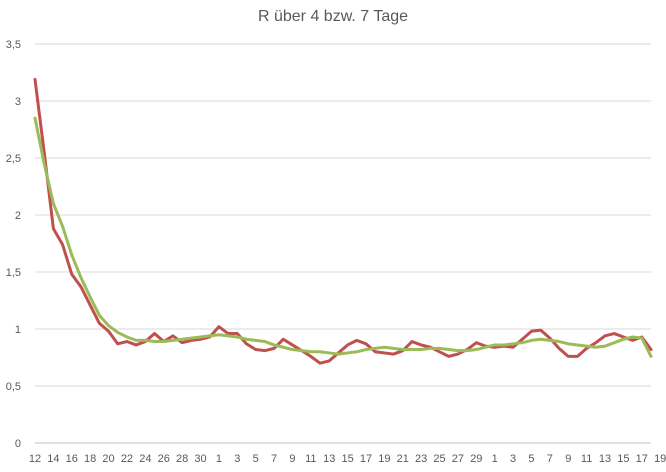 Image resolution: width=666 pixels, height=472 pixels. Describe the element at coordinates (476, 459) in the screenshot. I see `x-tick-label: 29` at that location.